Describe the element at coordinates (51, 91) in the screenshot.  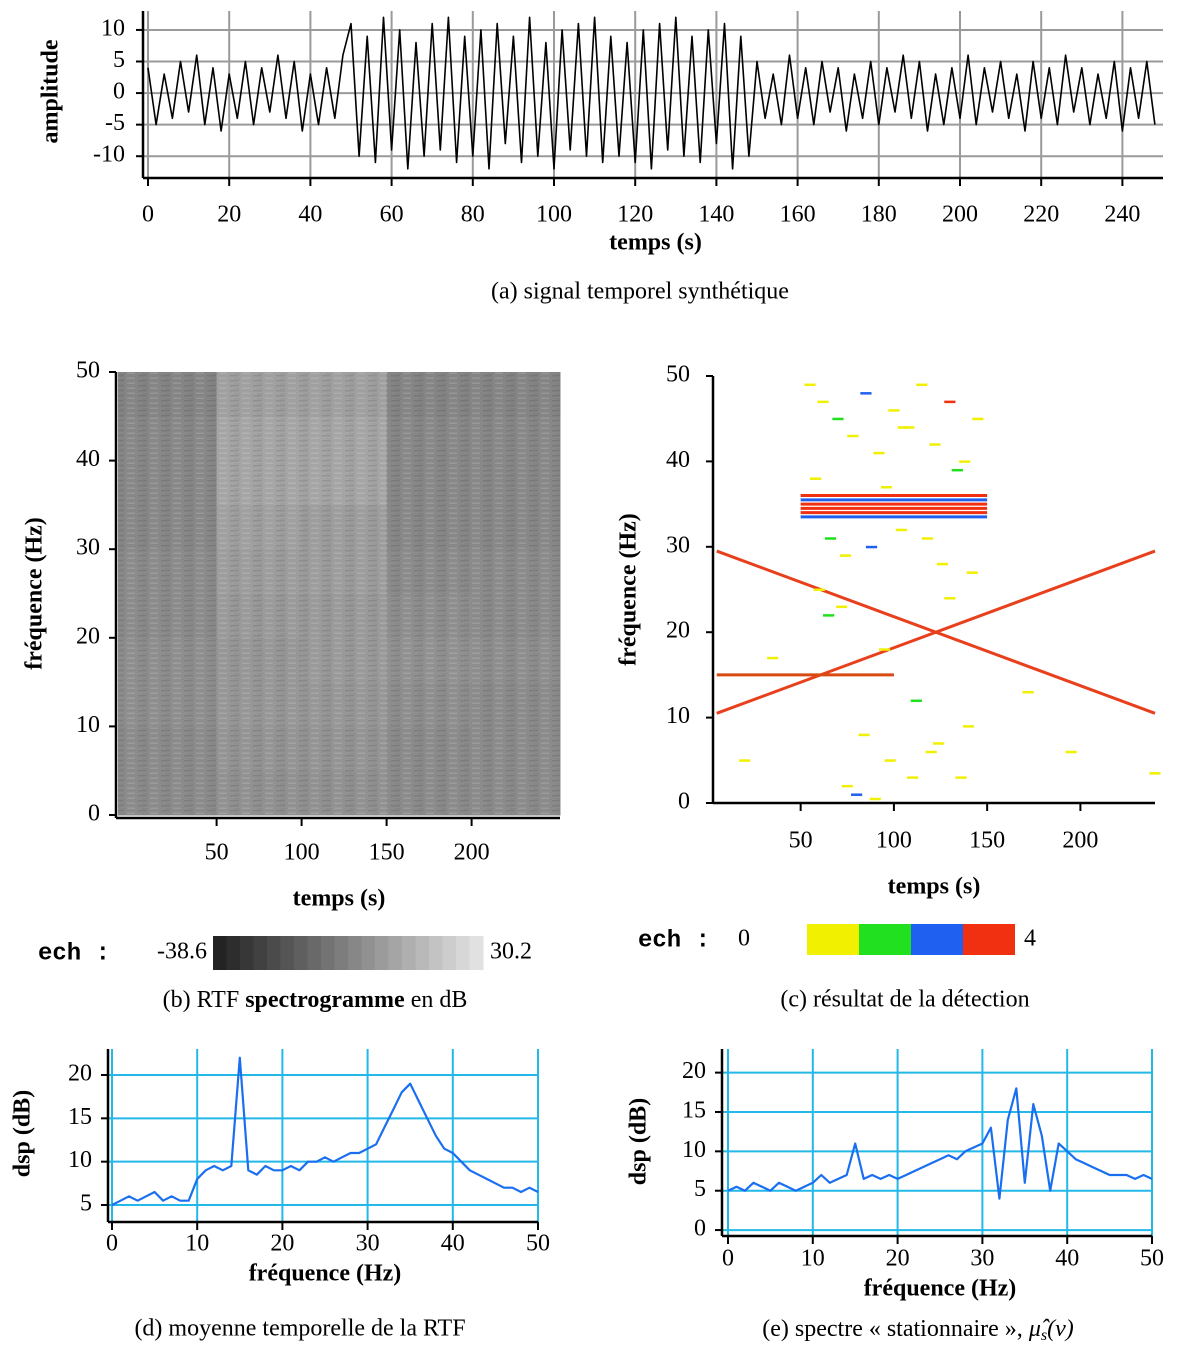
I see `y-axis-title: amplitude` at that location.